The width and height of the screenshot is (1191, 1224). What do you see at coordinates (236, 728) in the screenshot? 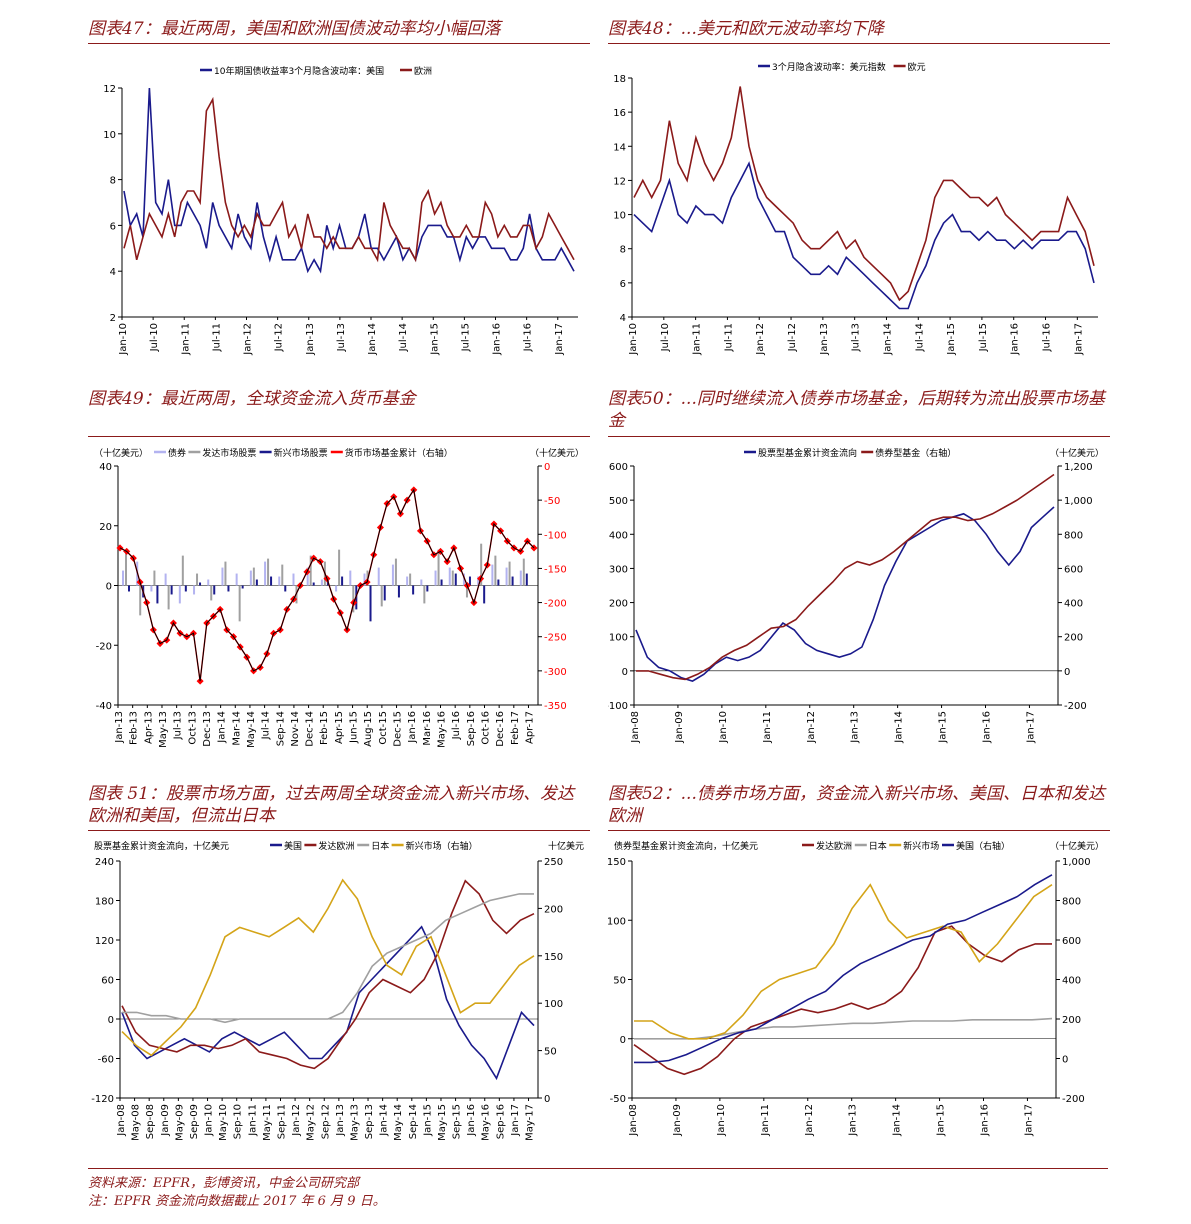
I see `x-tick-label: Mar-14` at bounding box center [236, 728].